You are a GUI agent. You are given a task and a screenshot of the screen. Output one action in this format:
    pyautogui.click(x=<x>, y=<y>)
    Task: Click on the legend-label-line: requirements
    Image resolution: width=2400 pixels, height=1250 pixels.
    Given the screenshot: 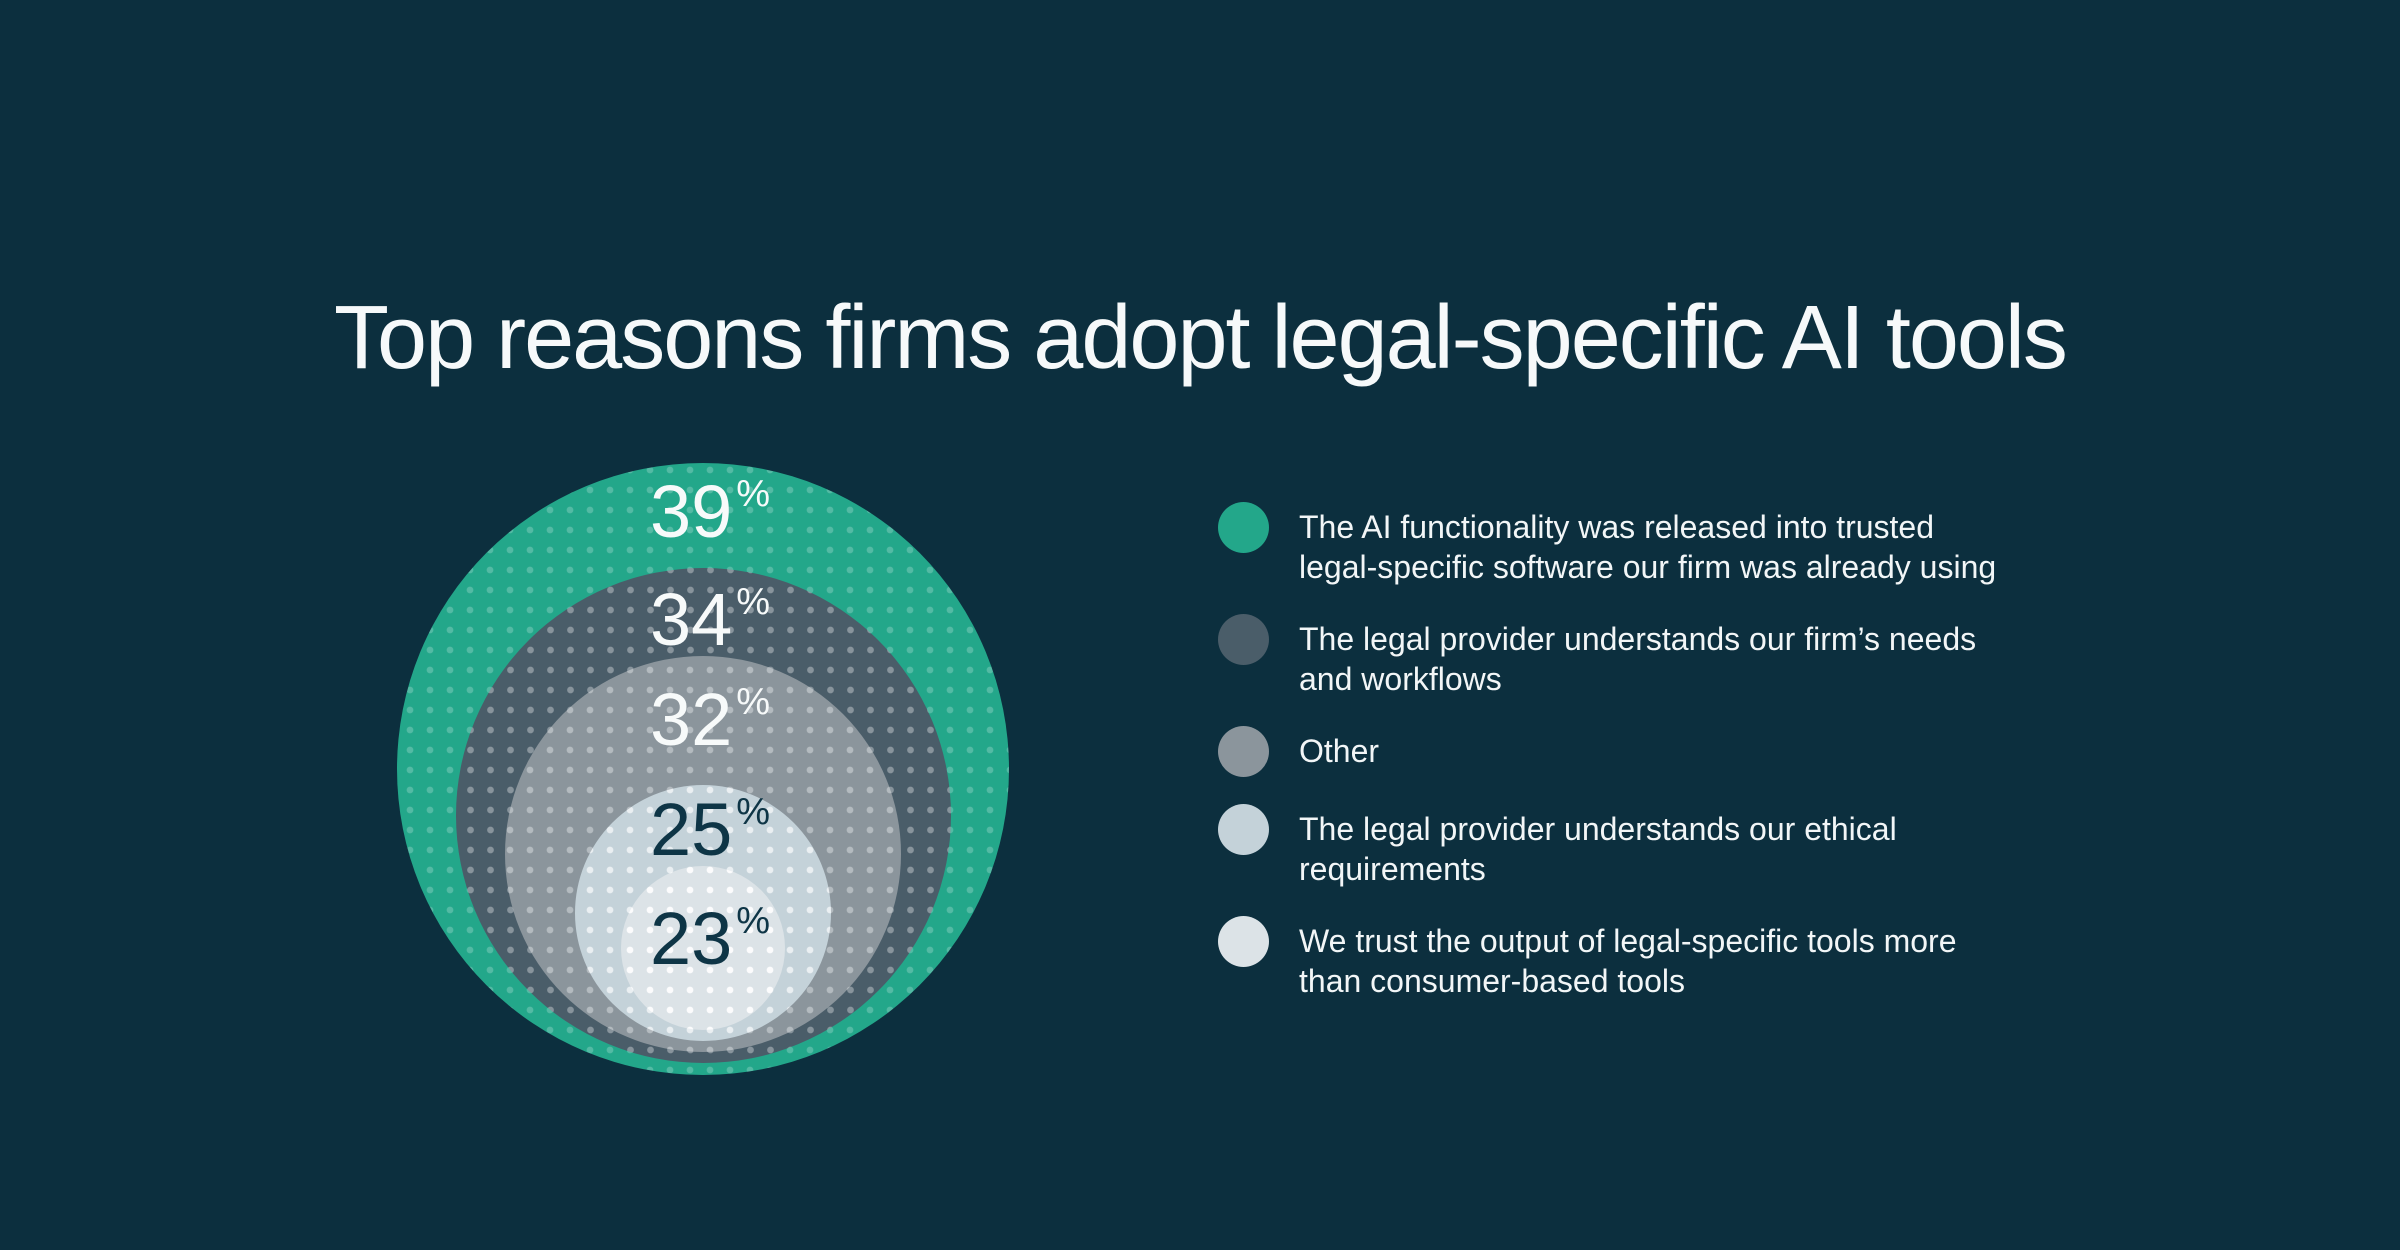 What is the action you would take?
    pyautogui.click(x=1392, y=869)
    